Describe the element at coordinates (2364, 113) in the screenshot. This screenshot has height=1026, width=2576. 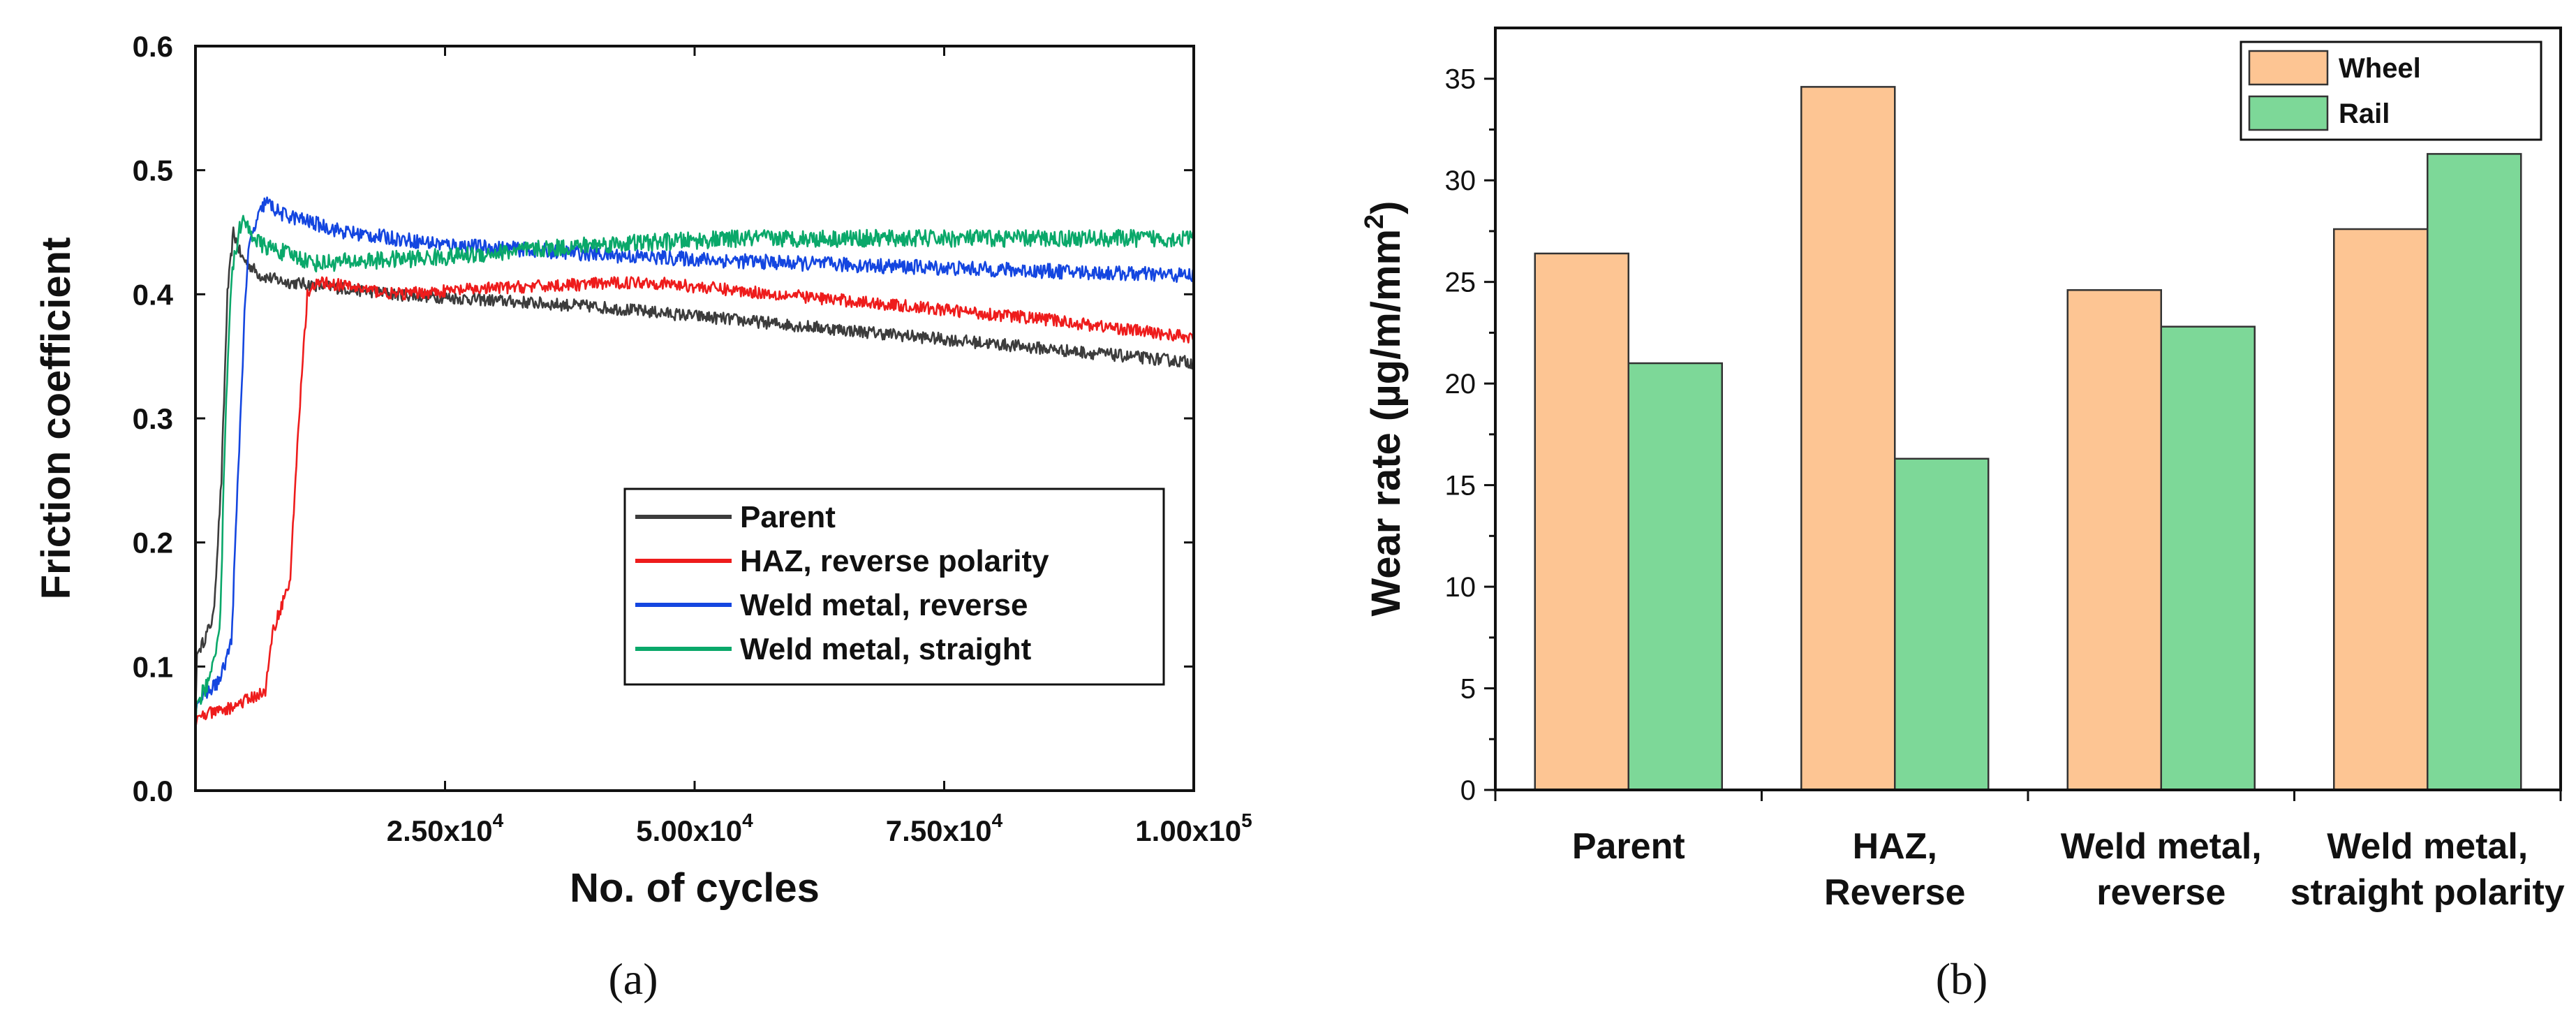
I see `wear-legend-label: Rail` at that location.